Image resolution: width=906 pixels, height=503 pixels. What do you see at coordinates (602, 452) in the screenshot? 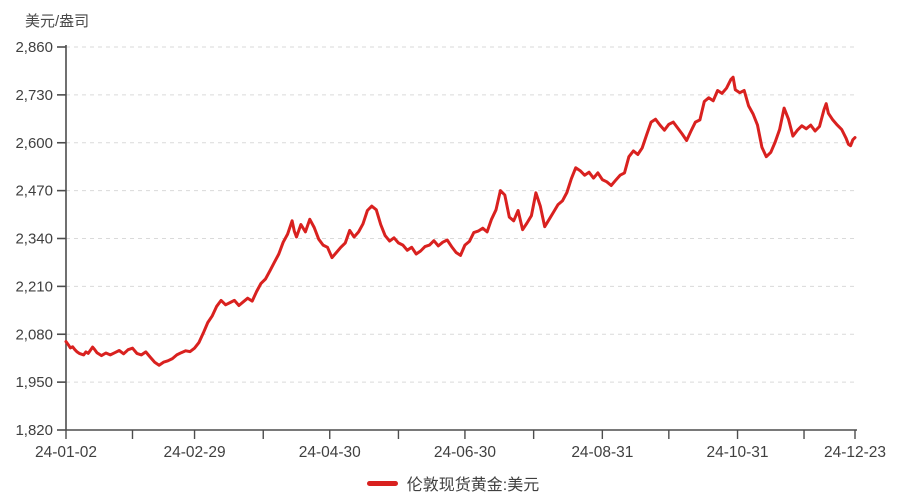
I see `x-tick-label: 24-08-31` at bounding box center [602, 452].